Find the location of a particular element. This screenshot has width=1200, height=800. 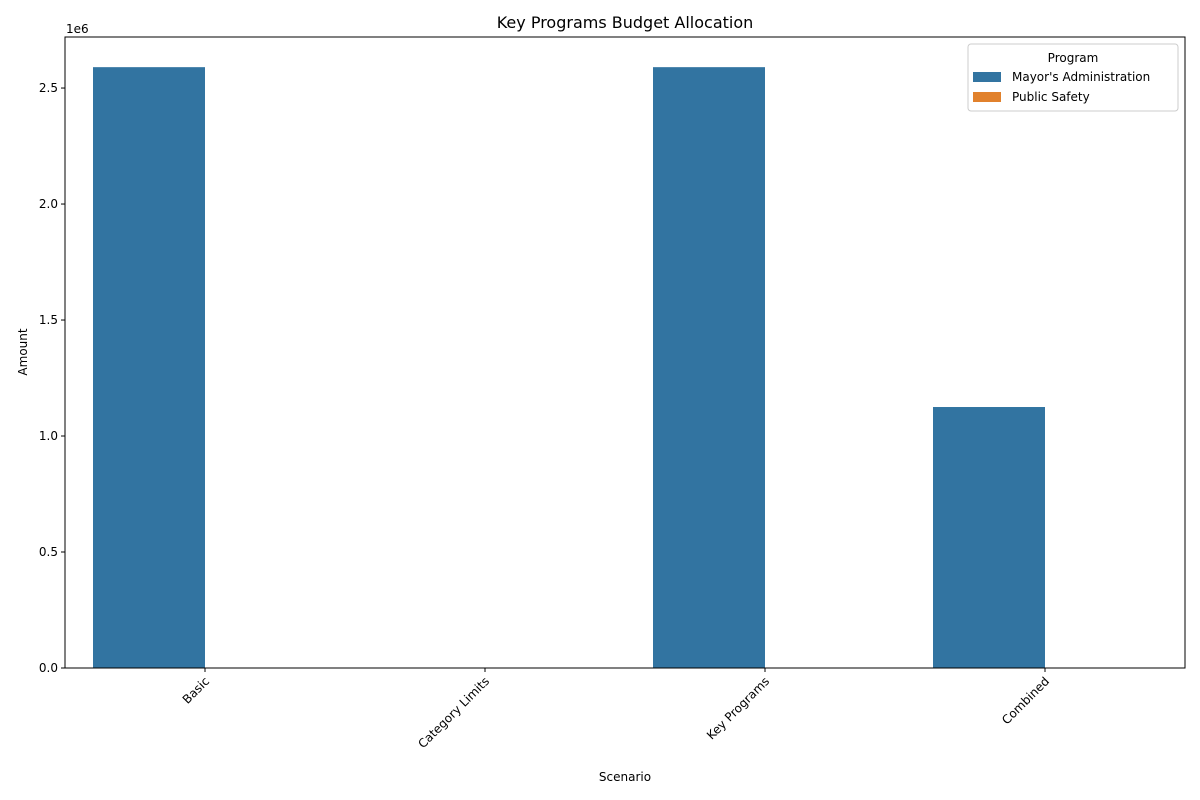

bar-mayor-s-administration-key-programs is located at coordinates (709, 368).